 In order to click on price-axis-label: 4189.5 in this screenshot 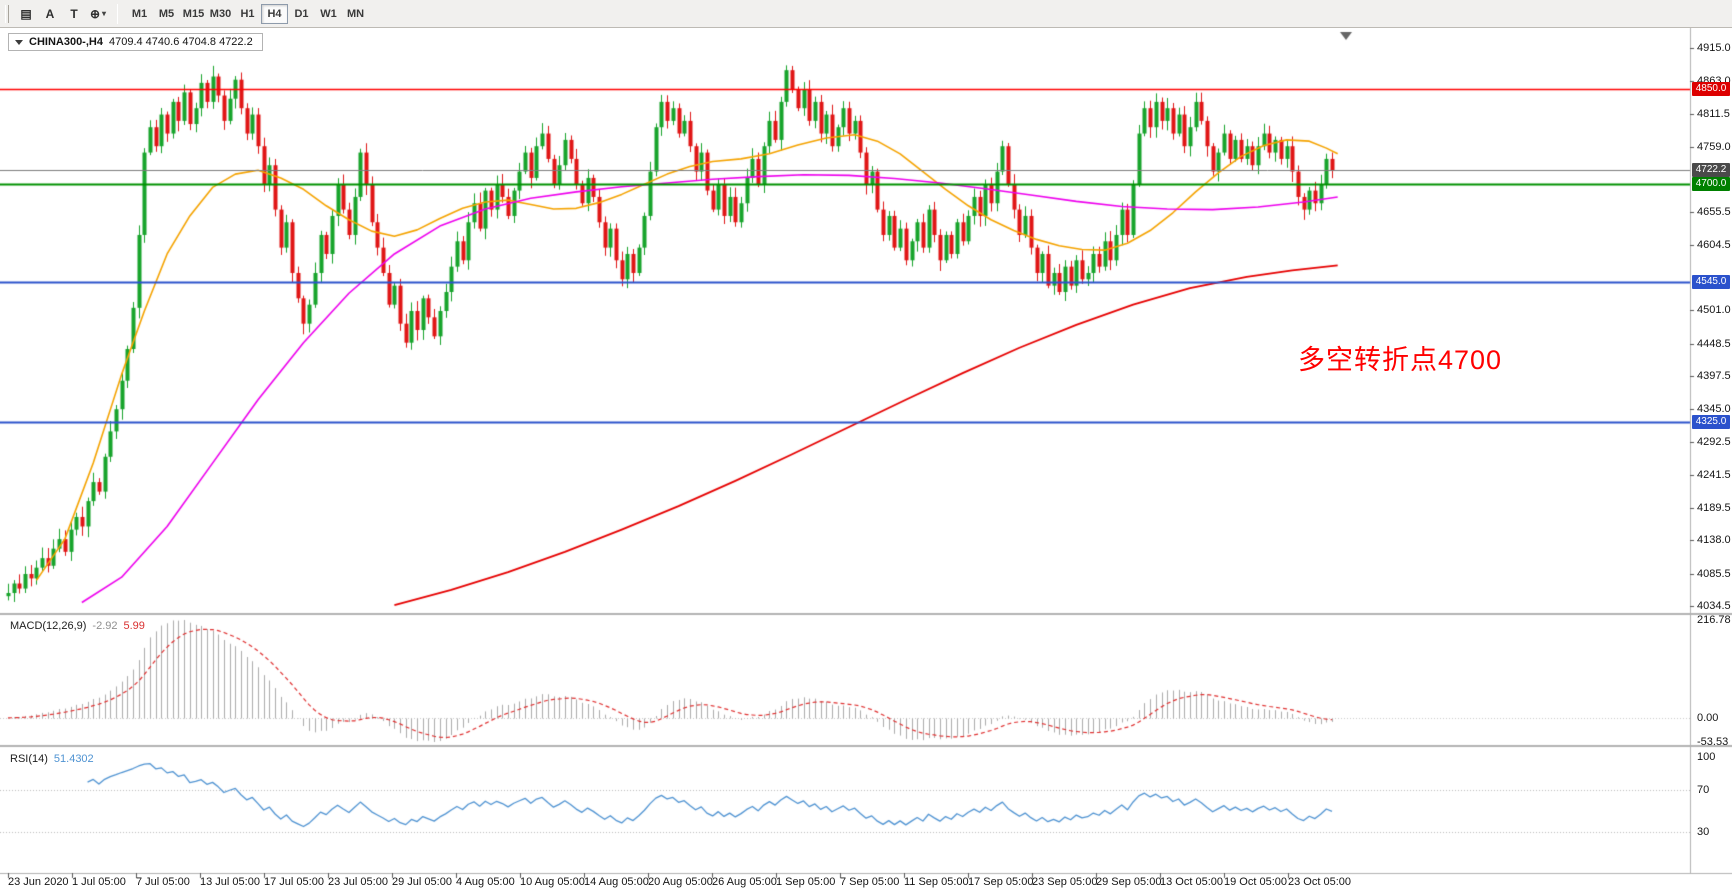, I will do `click(1714, 507)`.